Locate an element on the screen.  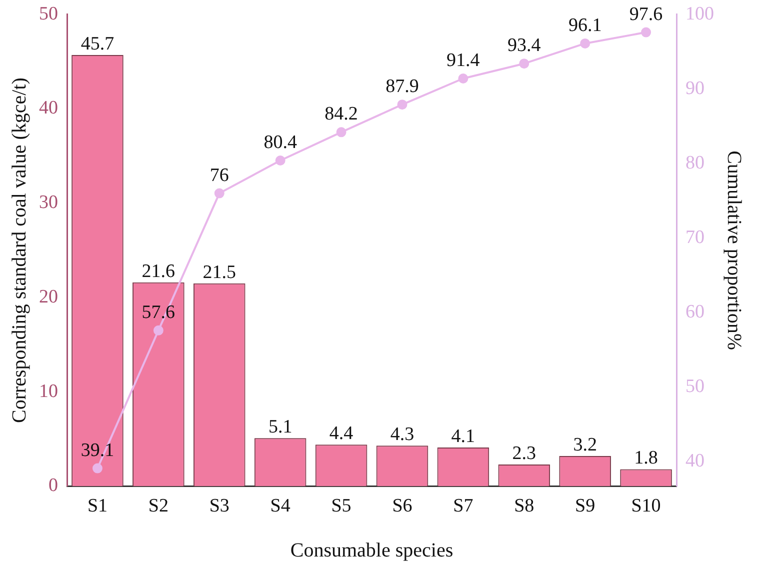
x-tick-label: S6 is located at coordinates (402, 506).